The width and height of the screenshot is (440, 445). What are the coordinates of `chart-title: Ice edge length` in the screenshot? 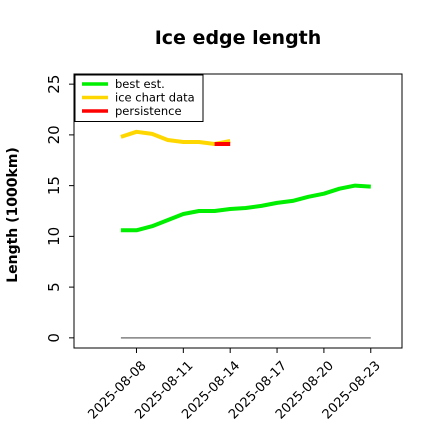 It's located at (238, 38).